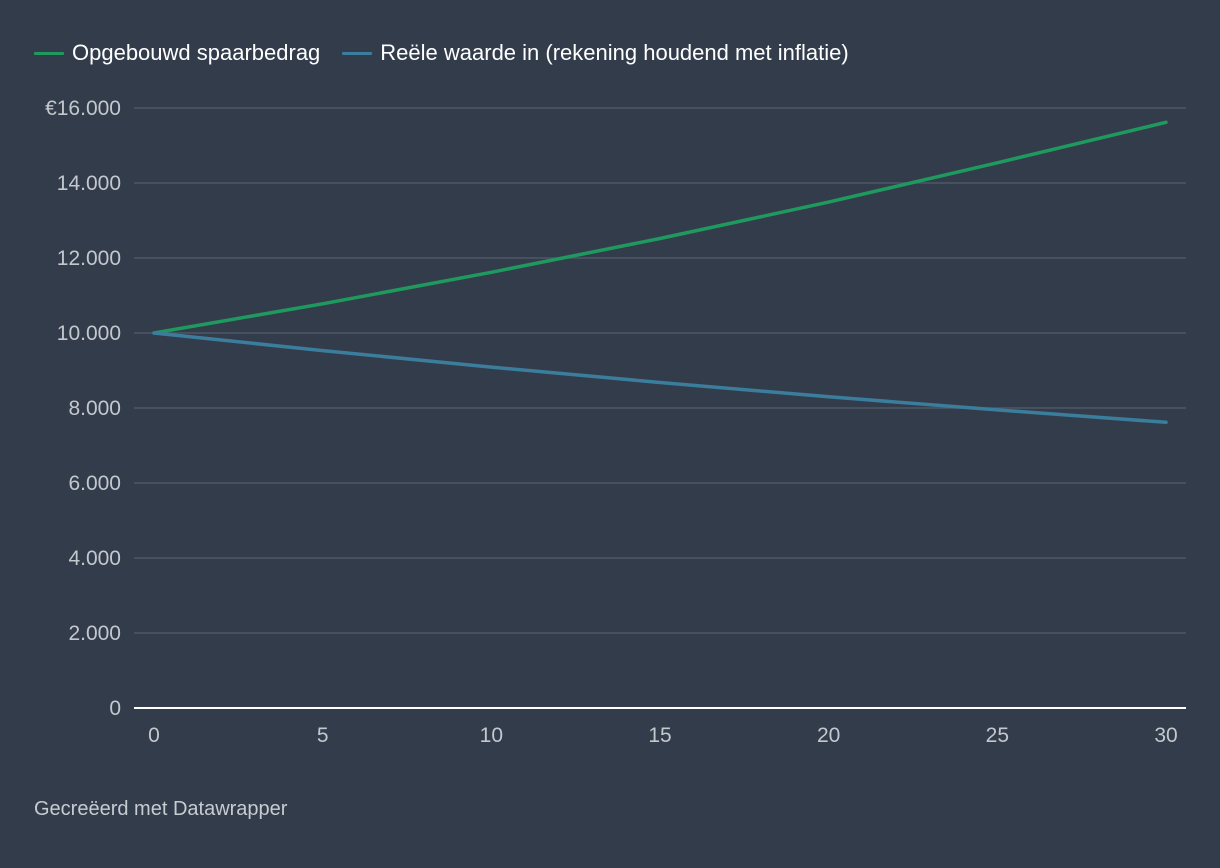  What do you see at coordinates (89, 183) in the screenshot?
I see `y-tick-label: 14.000` at bounding box center [89, 183].